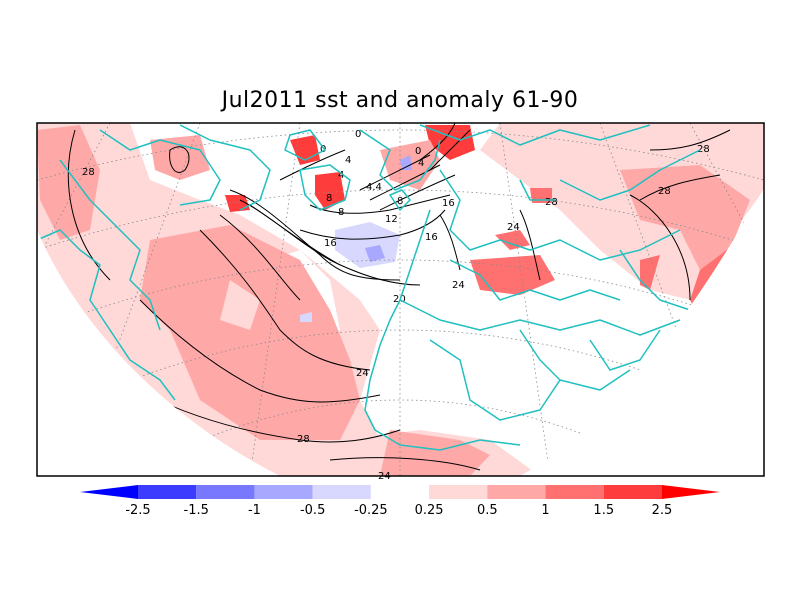 The height and width of the screenshot is (600, 800). I want to click on contour-label: 20, so click(399, 299).